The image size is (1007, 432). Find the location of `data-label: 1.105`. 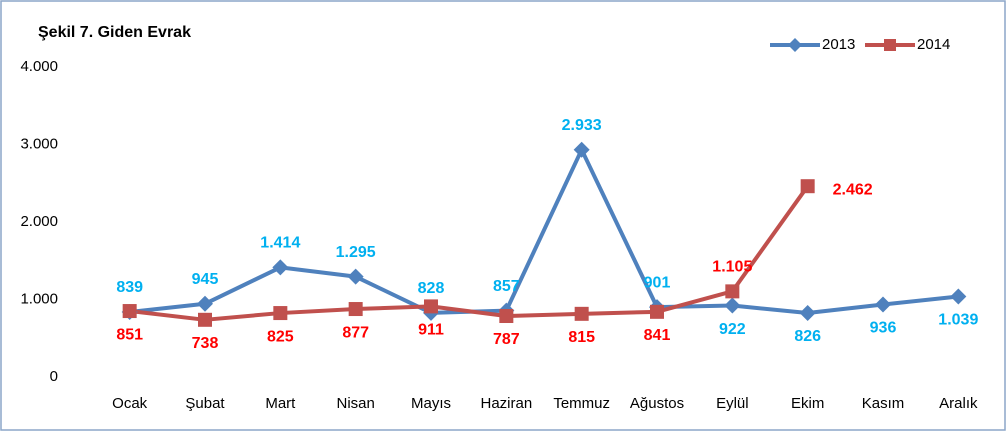

data-label: 1.105 is located at coordinates (732, 267).